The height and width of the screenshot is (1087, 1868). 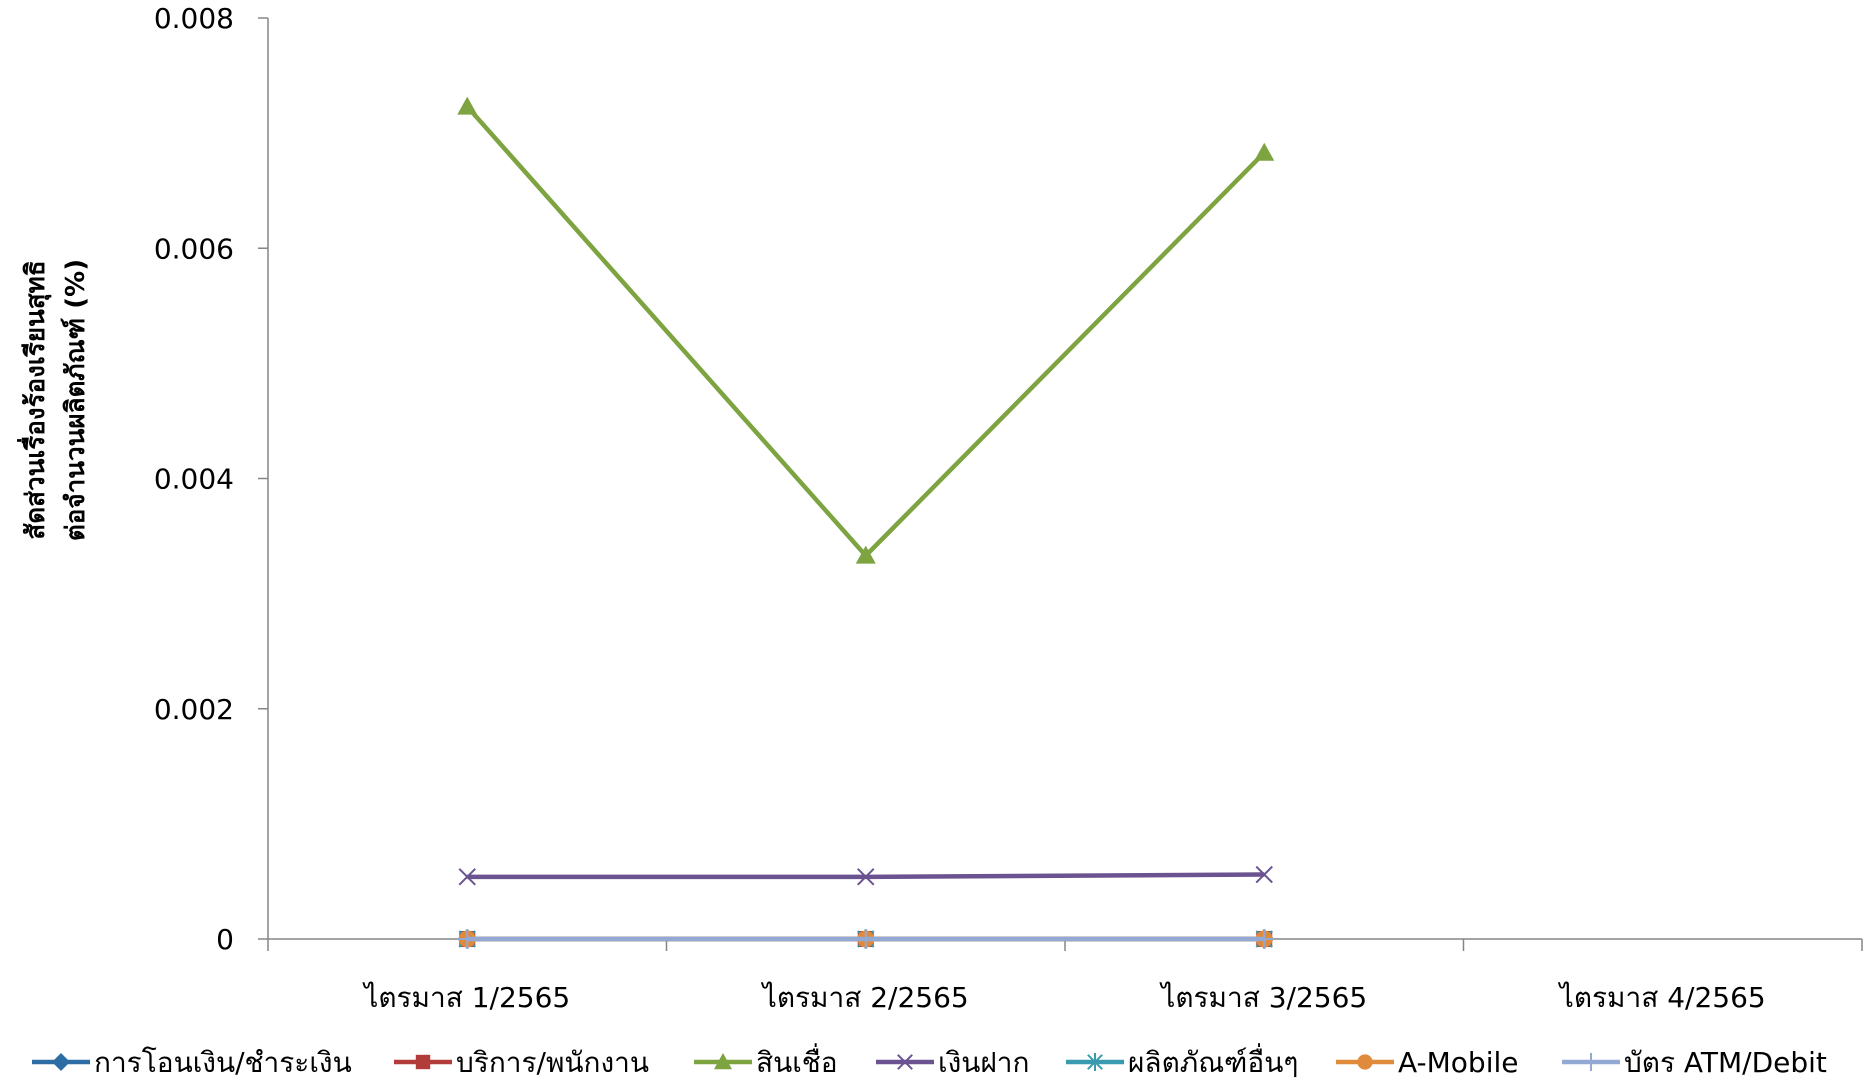 I want to click on y-tick-label: 0.002, so click(x=194, y=709).